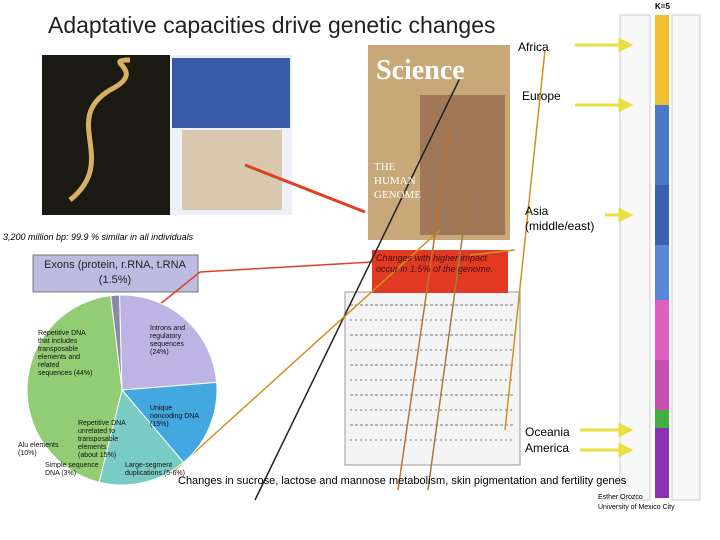 The height and width of the screenshot is (540, 720). Describe the element at coordinates (72, 469) in the screenshot. I see `pie-annotation: Simple sequence DNA (3%)` at that location.